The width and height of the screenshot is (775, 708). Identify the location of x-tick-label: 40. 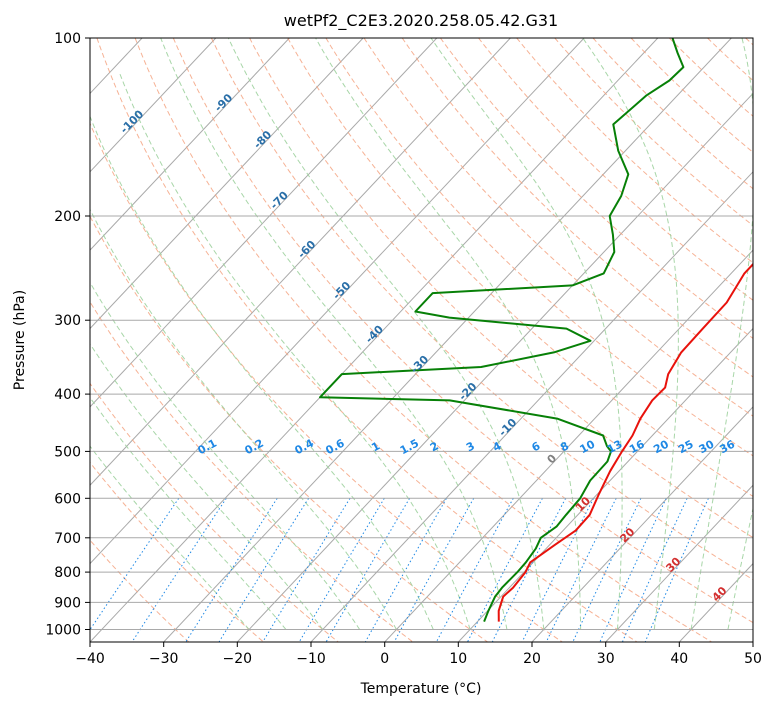
(679, 659).